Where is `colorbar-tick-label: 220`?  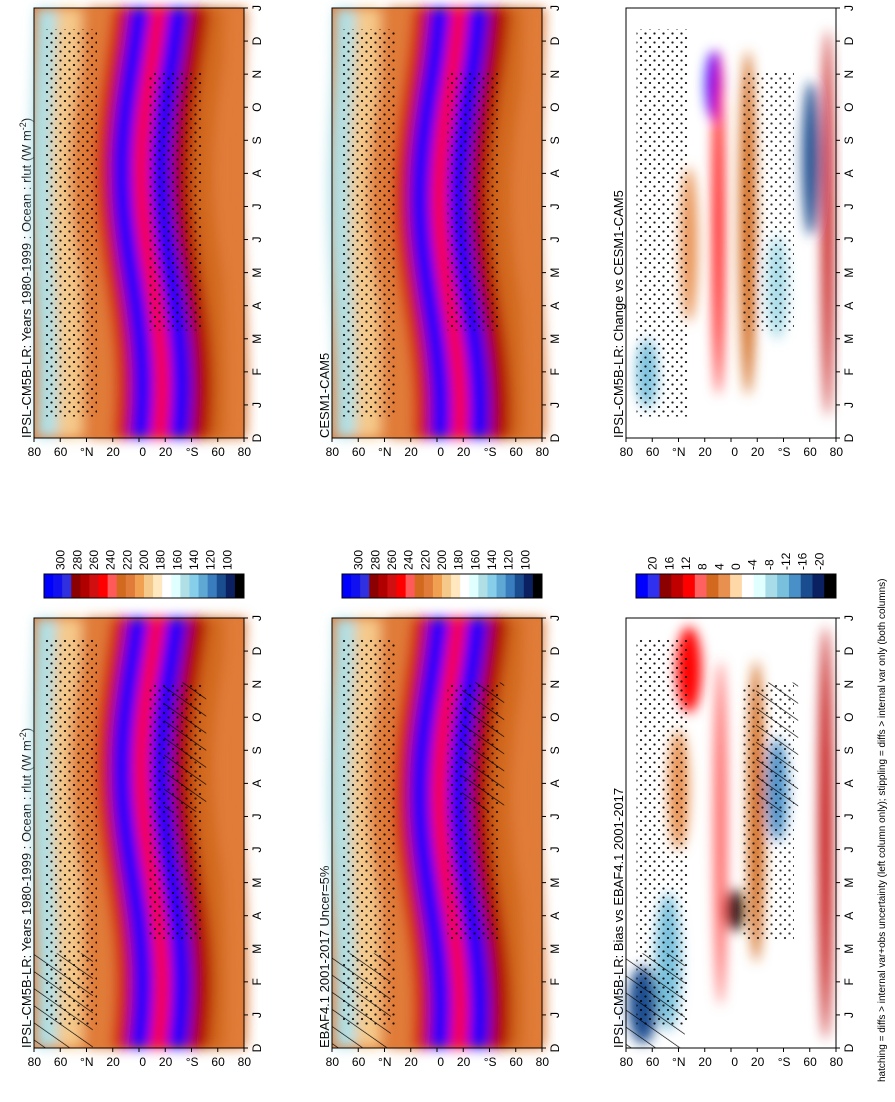
colorbar-tick-label: 220 is located at coordinates (425, 560).